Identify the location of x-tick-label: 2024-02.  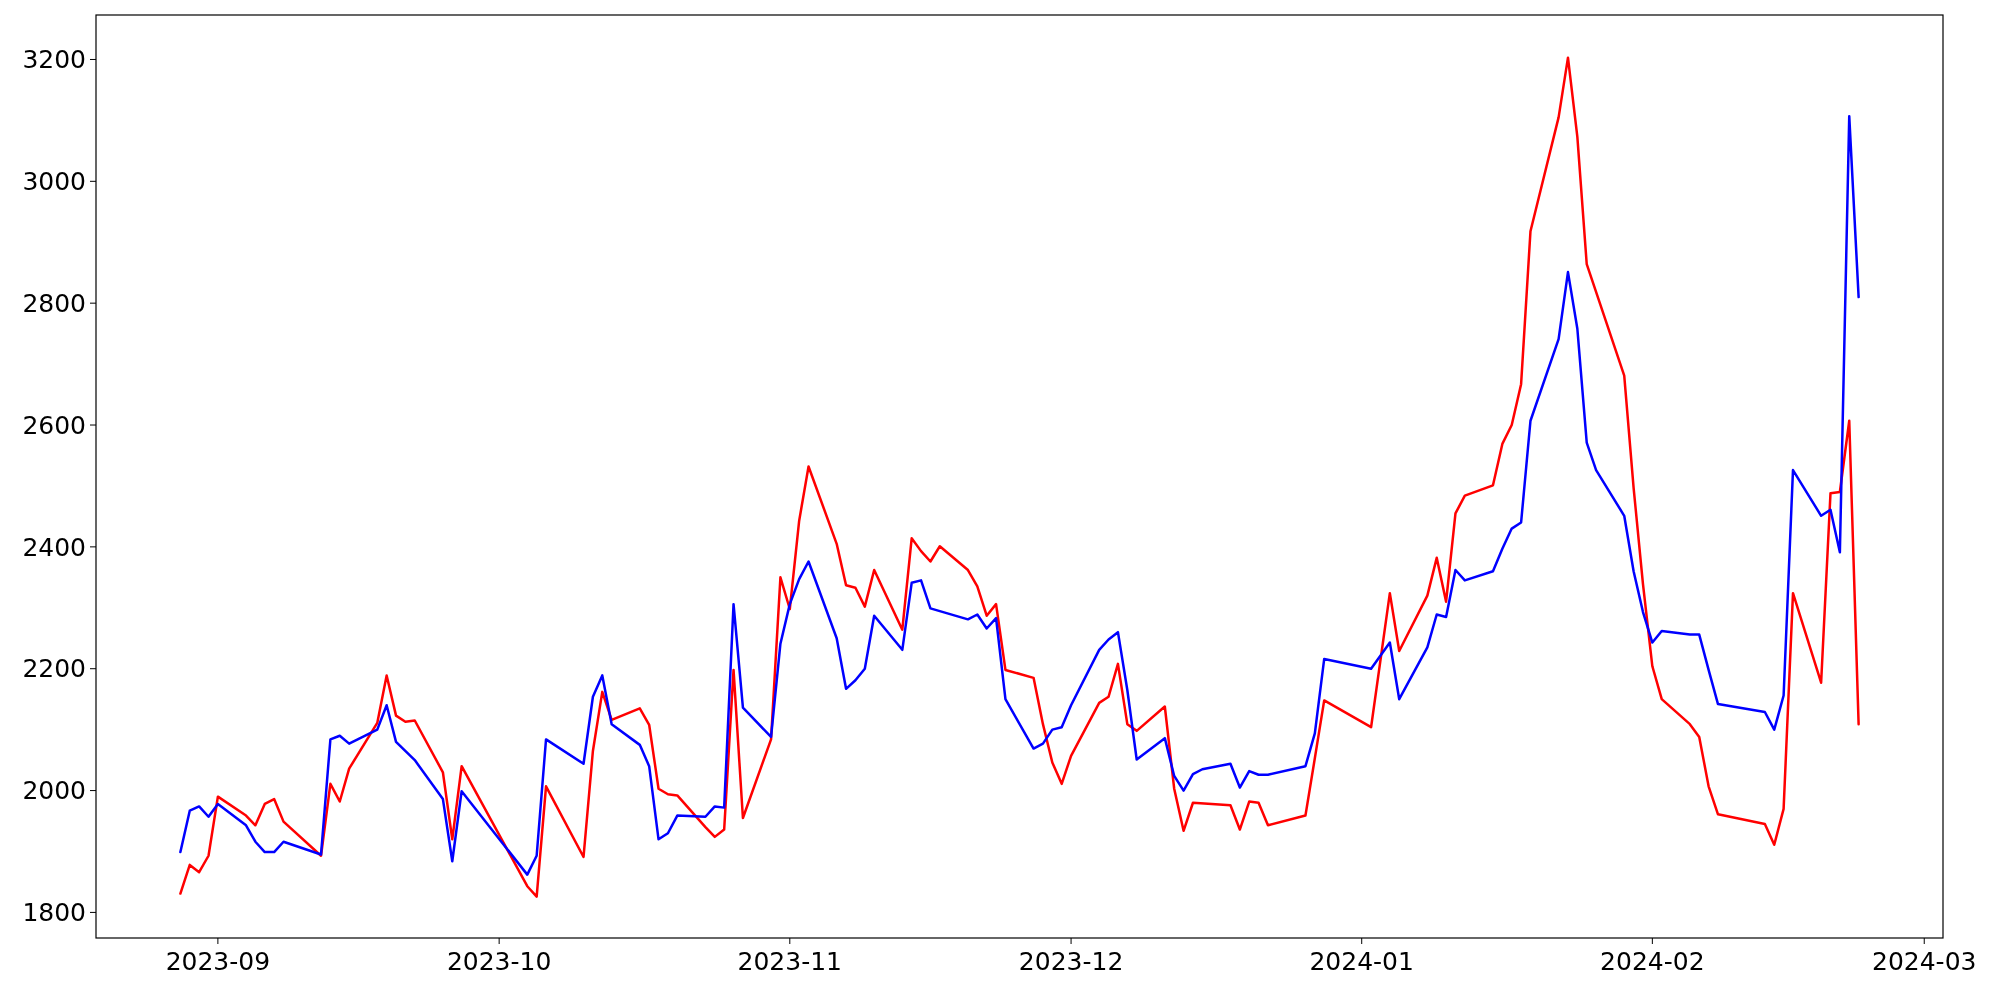
(1652, 961).